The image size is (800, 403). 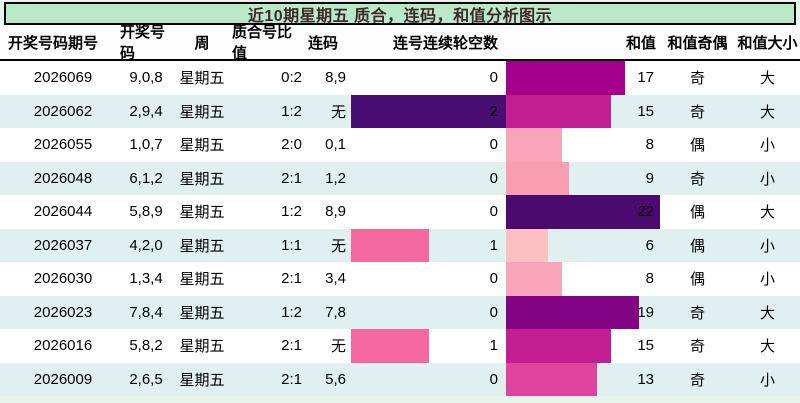 I want to click on cell-sum: 6, so click(x=583, y=245).